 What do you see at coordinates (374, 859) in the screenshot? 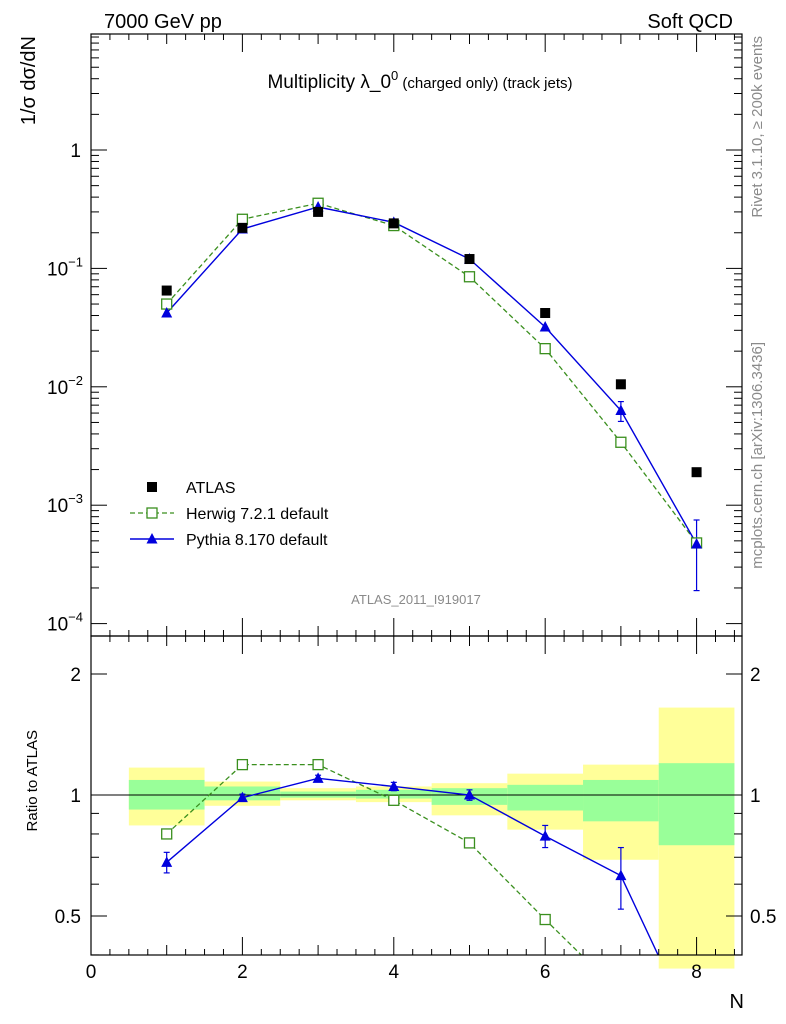
I see `herwig-ratio-line` at bounding box center [374, 859].